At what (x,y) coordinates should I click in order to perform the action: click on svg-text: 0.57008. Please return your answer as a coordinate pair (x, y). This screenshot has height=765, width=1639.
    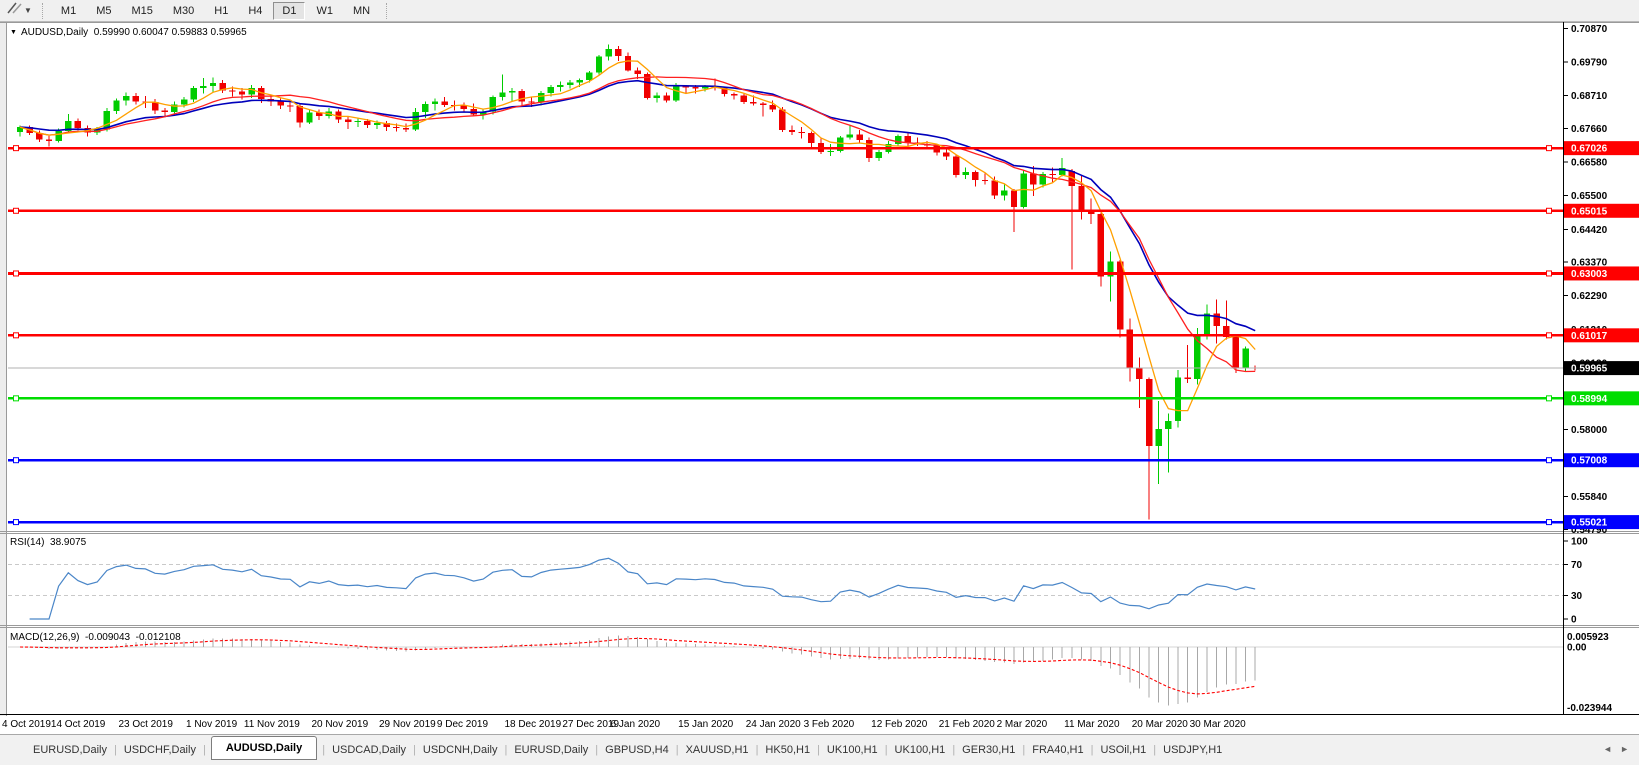
    Looking at the image, I should click on (1589, 461).